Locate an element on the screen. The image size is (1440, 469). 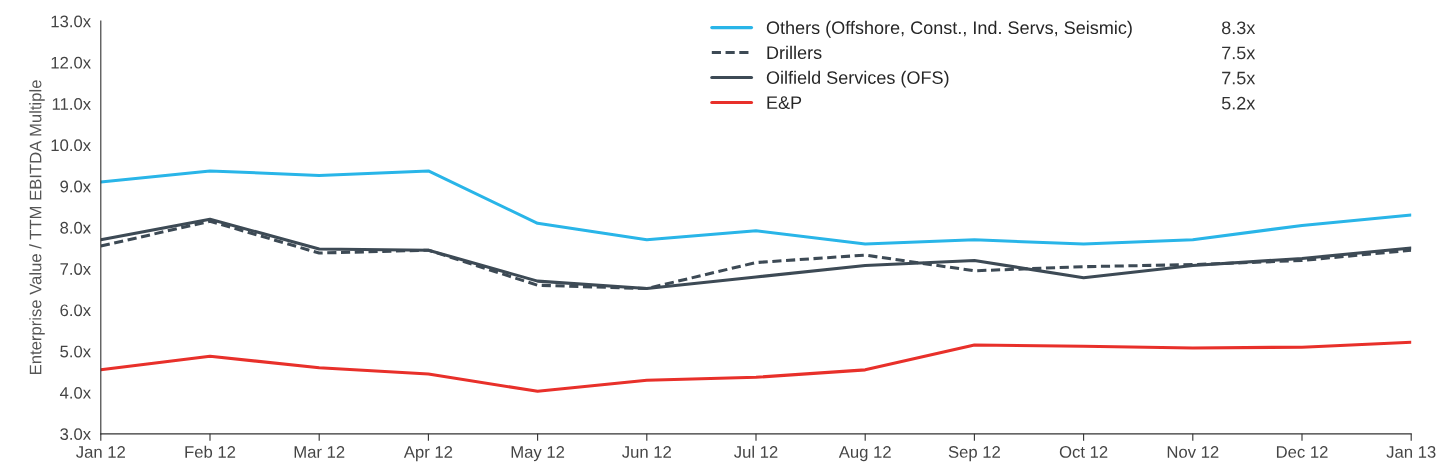
x-tick-label: Sep 12 is located at coordinates (974, 454).